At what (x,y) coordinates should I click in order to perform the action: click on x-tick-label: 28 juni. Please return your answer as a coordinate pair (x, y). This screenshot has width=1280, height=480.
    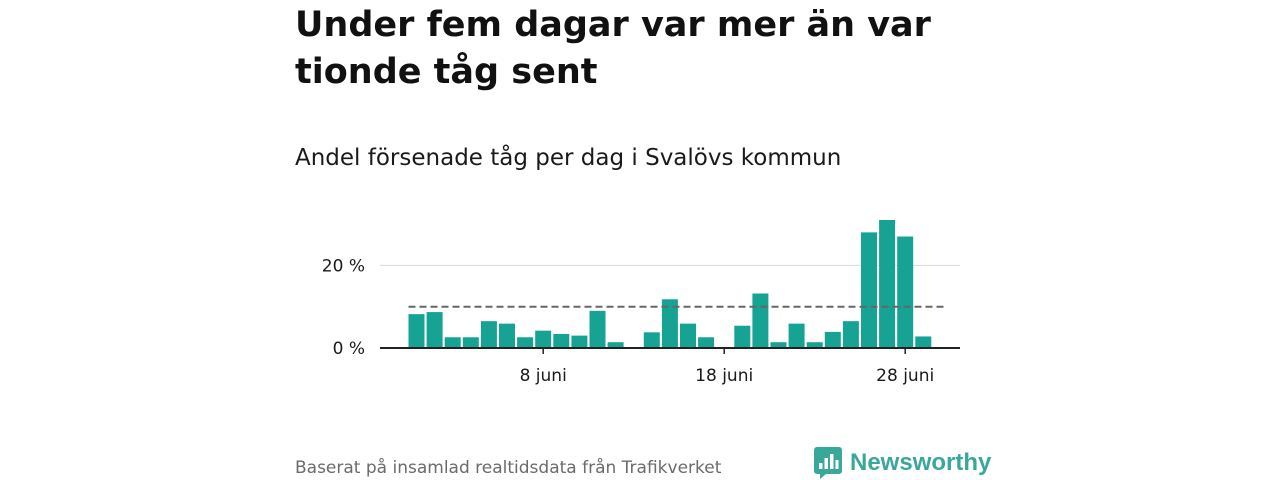
    Looking at the image, I should click on (905, 376).